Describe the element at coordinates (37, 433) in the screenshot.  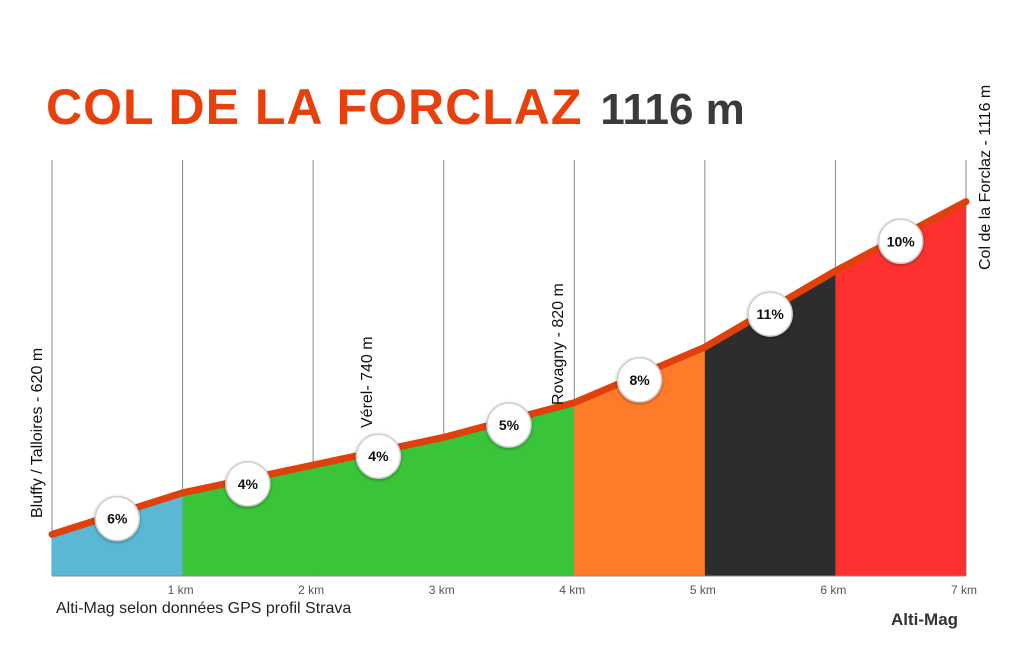
I see `waypoint-label-1: Bluffy / Talloires - 620 m` at that location.